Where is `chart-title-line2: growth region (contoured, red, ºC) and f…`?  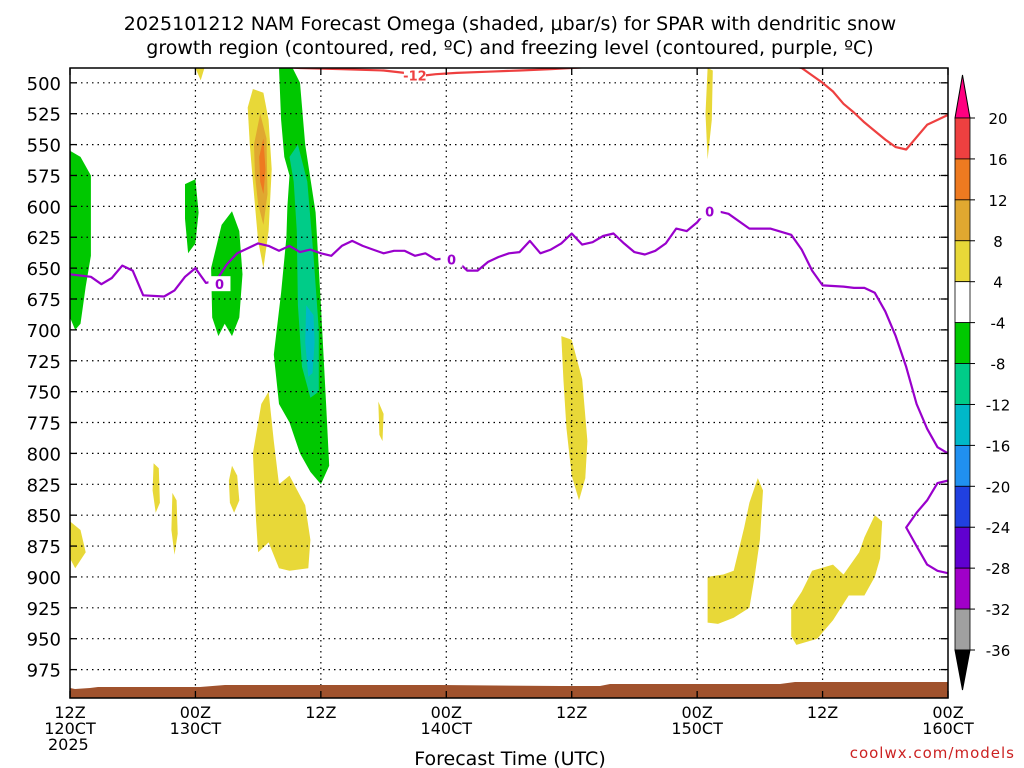 chart-title-line2: growth region (contoured, red, ºC) and f… is located at coordinates (509, 48).